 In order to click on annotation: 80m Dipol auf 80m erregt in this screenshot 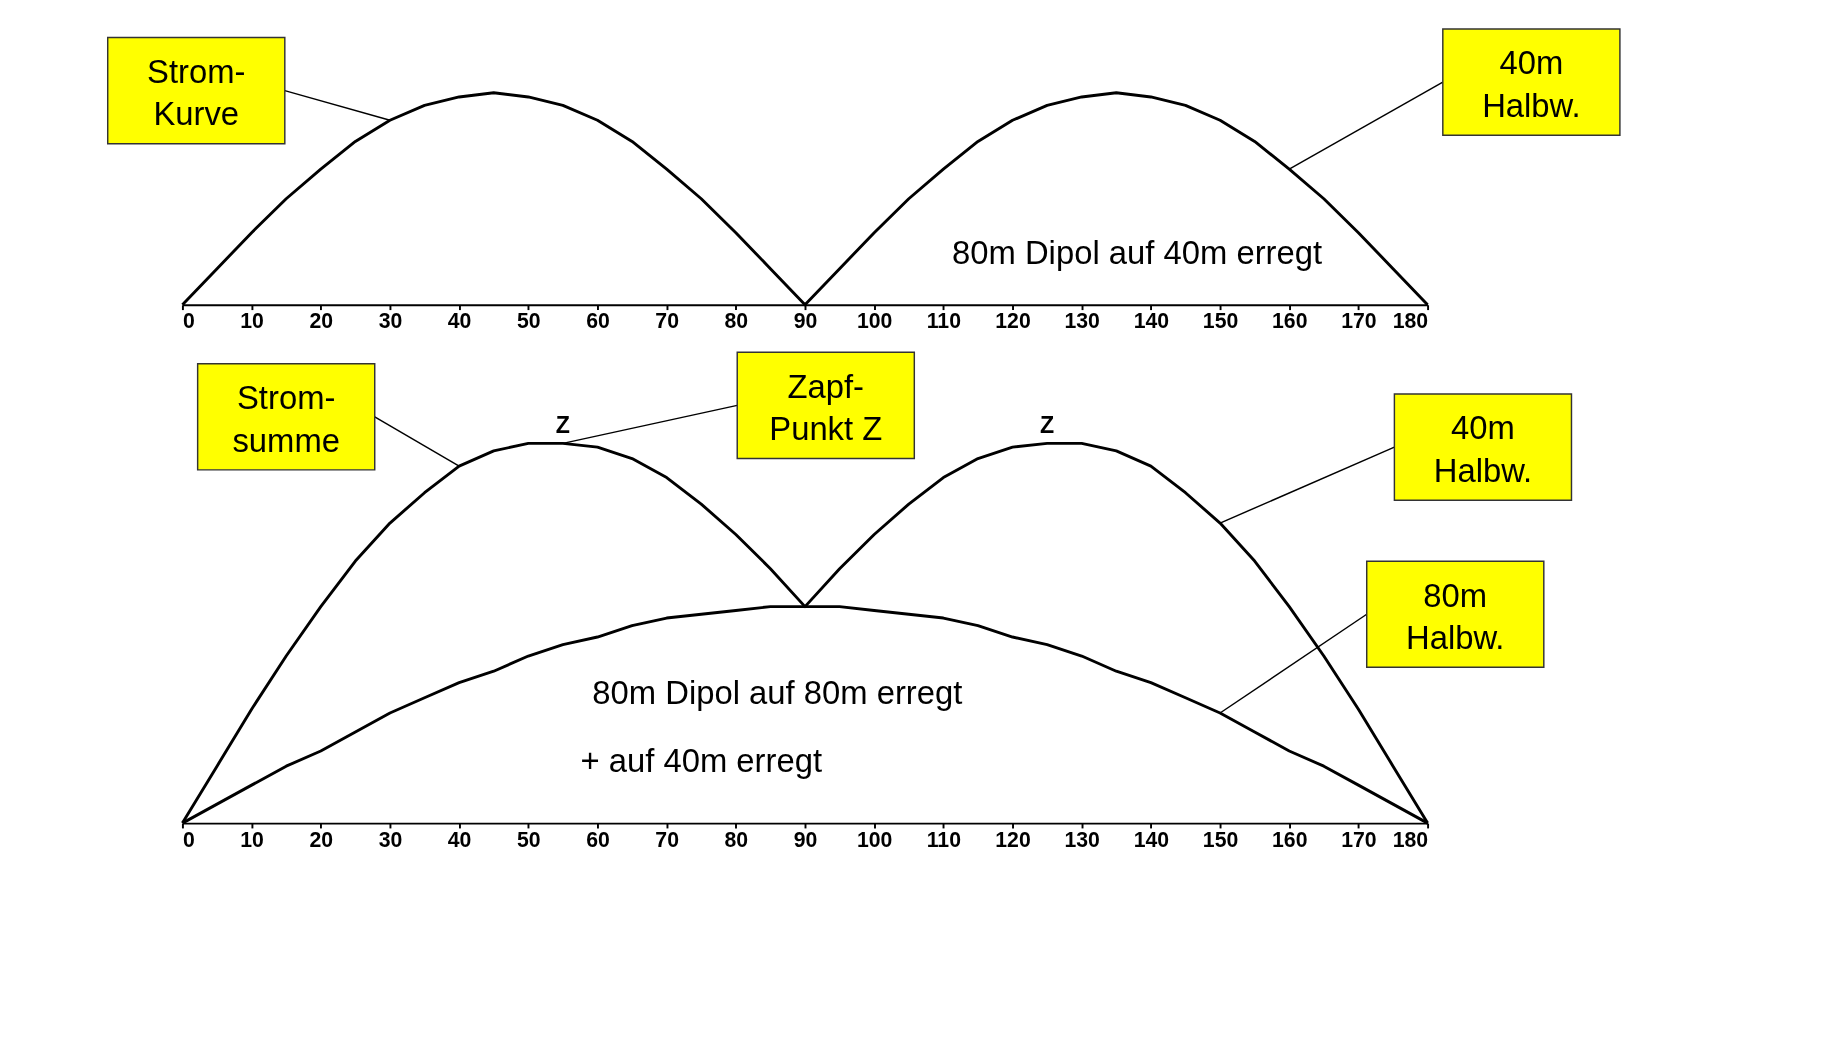, I will do `click(777, 692)`.